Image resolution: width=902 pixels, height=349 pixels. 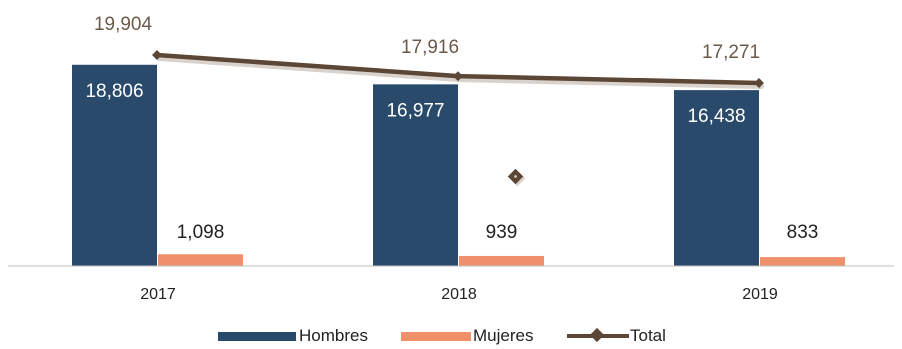 I want to click on legend-swatch-hombres, so click(x=257, y=336).